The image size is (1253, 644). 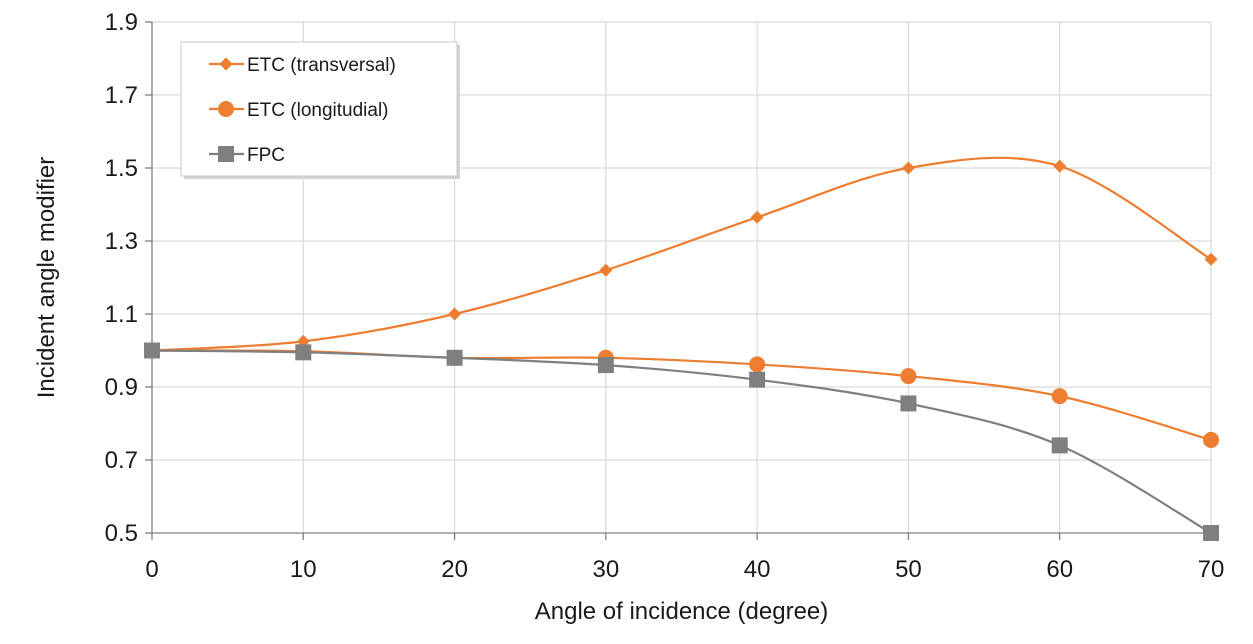 I want to click on legend: ETC (transversal) ETC (longitudial) FPC, so click(x=320, y=110).